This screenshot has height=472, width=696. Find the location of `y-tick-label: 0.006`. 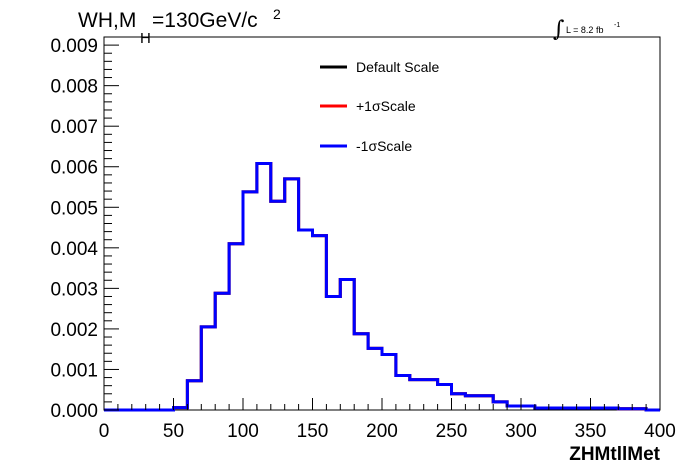

y-tick-label: 0.006 is located at coordinates (74, 168).